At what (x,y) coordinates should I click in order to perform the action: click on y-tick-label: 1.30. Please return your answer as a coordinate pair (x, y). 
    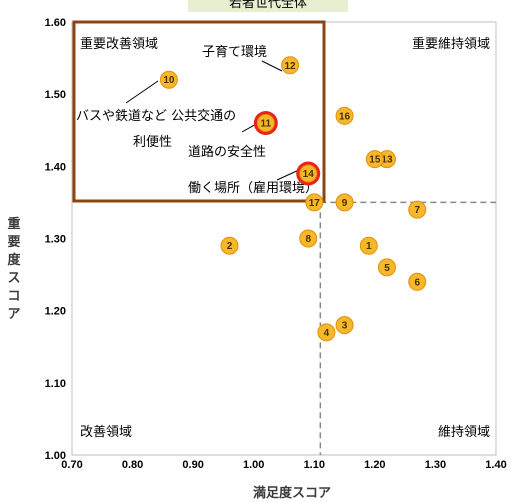
    Looking at the image, I should click on (55, 240).